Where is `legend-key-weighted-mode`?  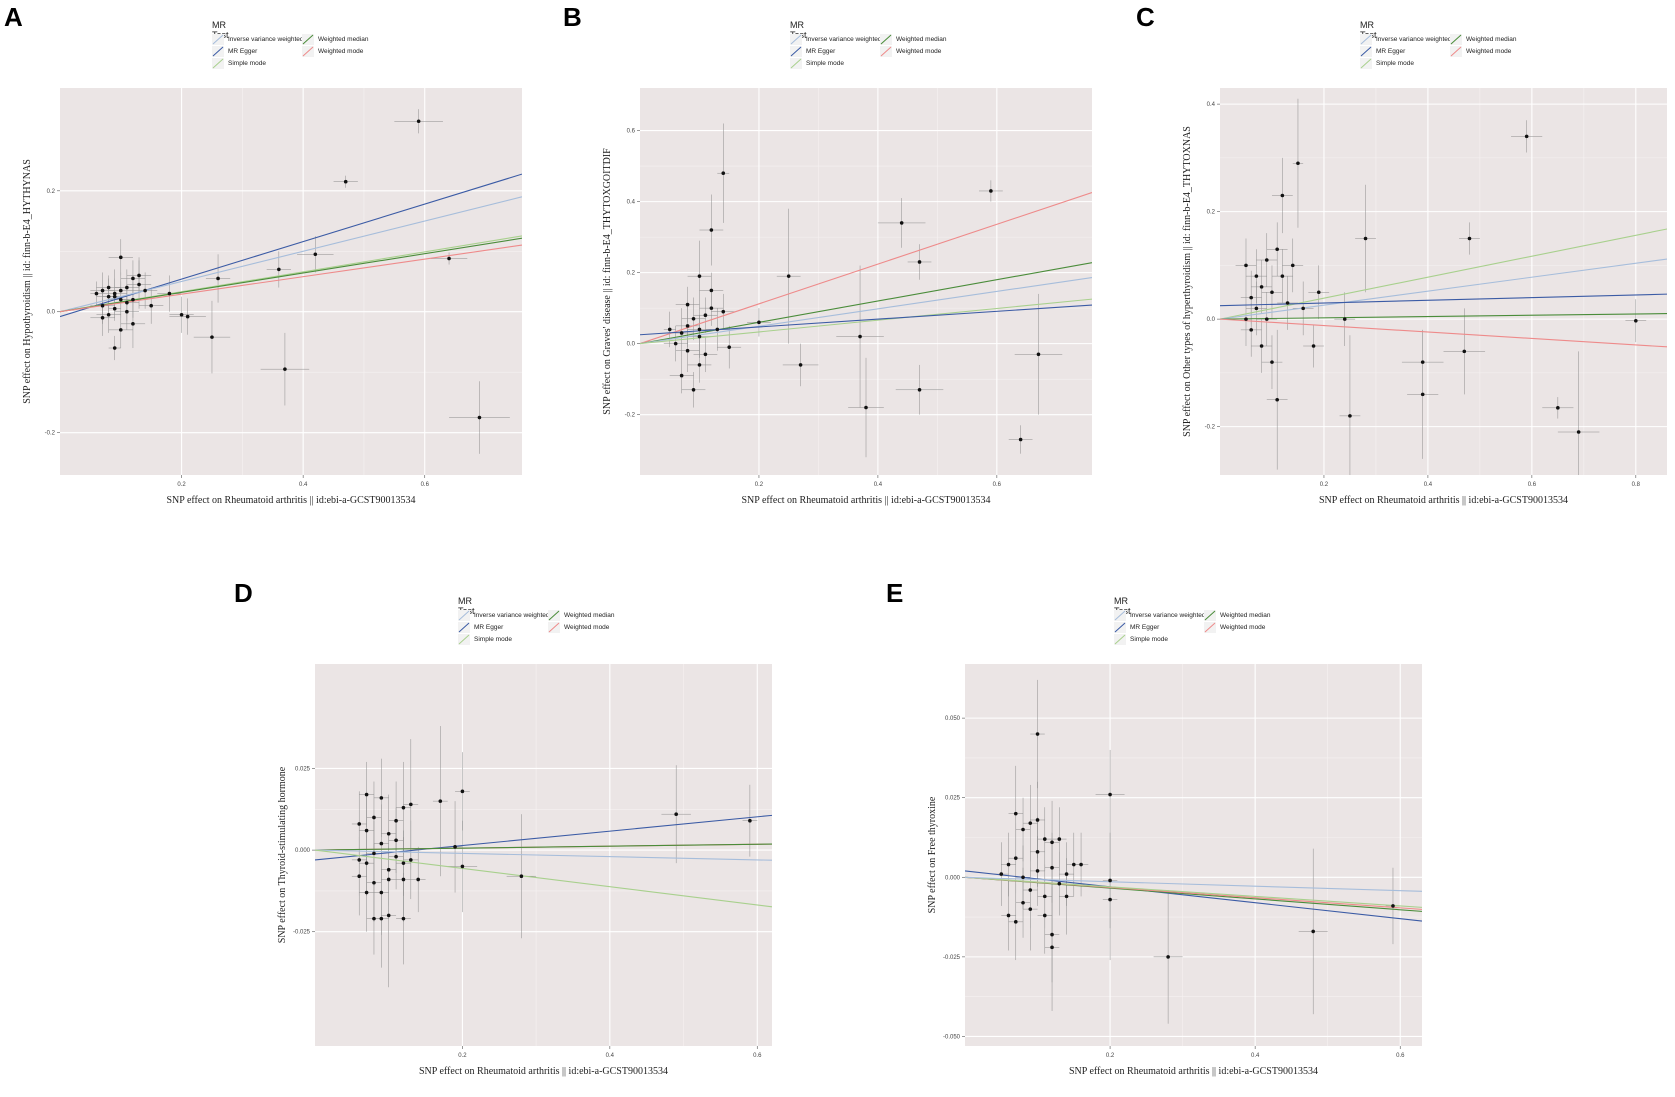
legend-key-weighted-mode is located at coordinates (308, 51).